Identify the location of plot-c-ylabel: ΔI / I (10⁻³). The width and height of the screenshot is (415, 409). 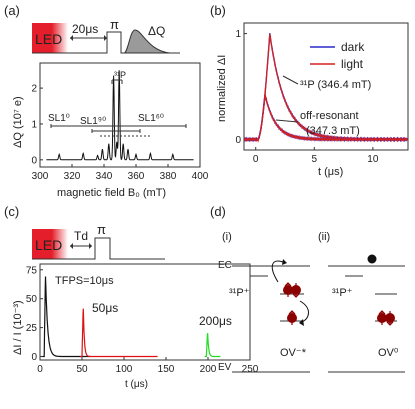
(18, 327).